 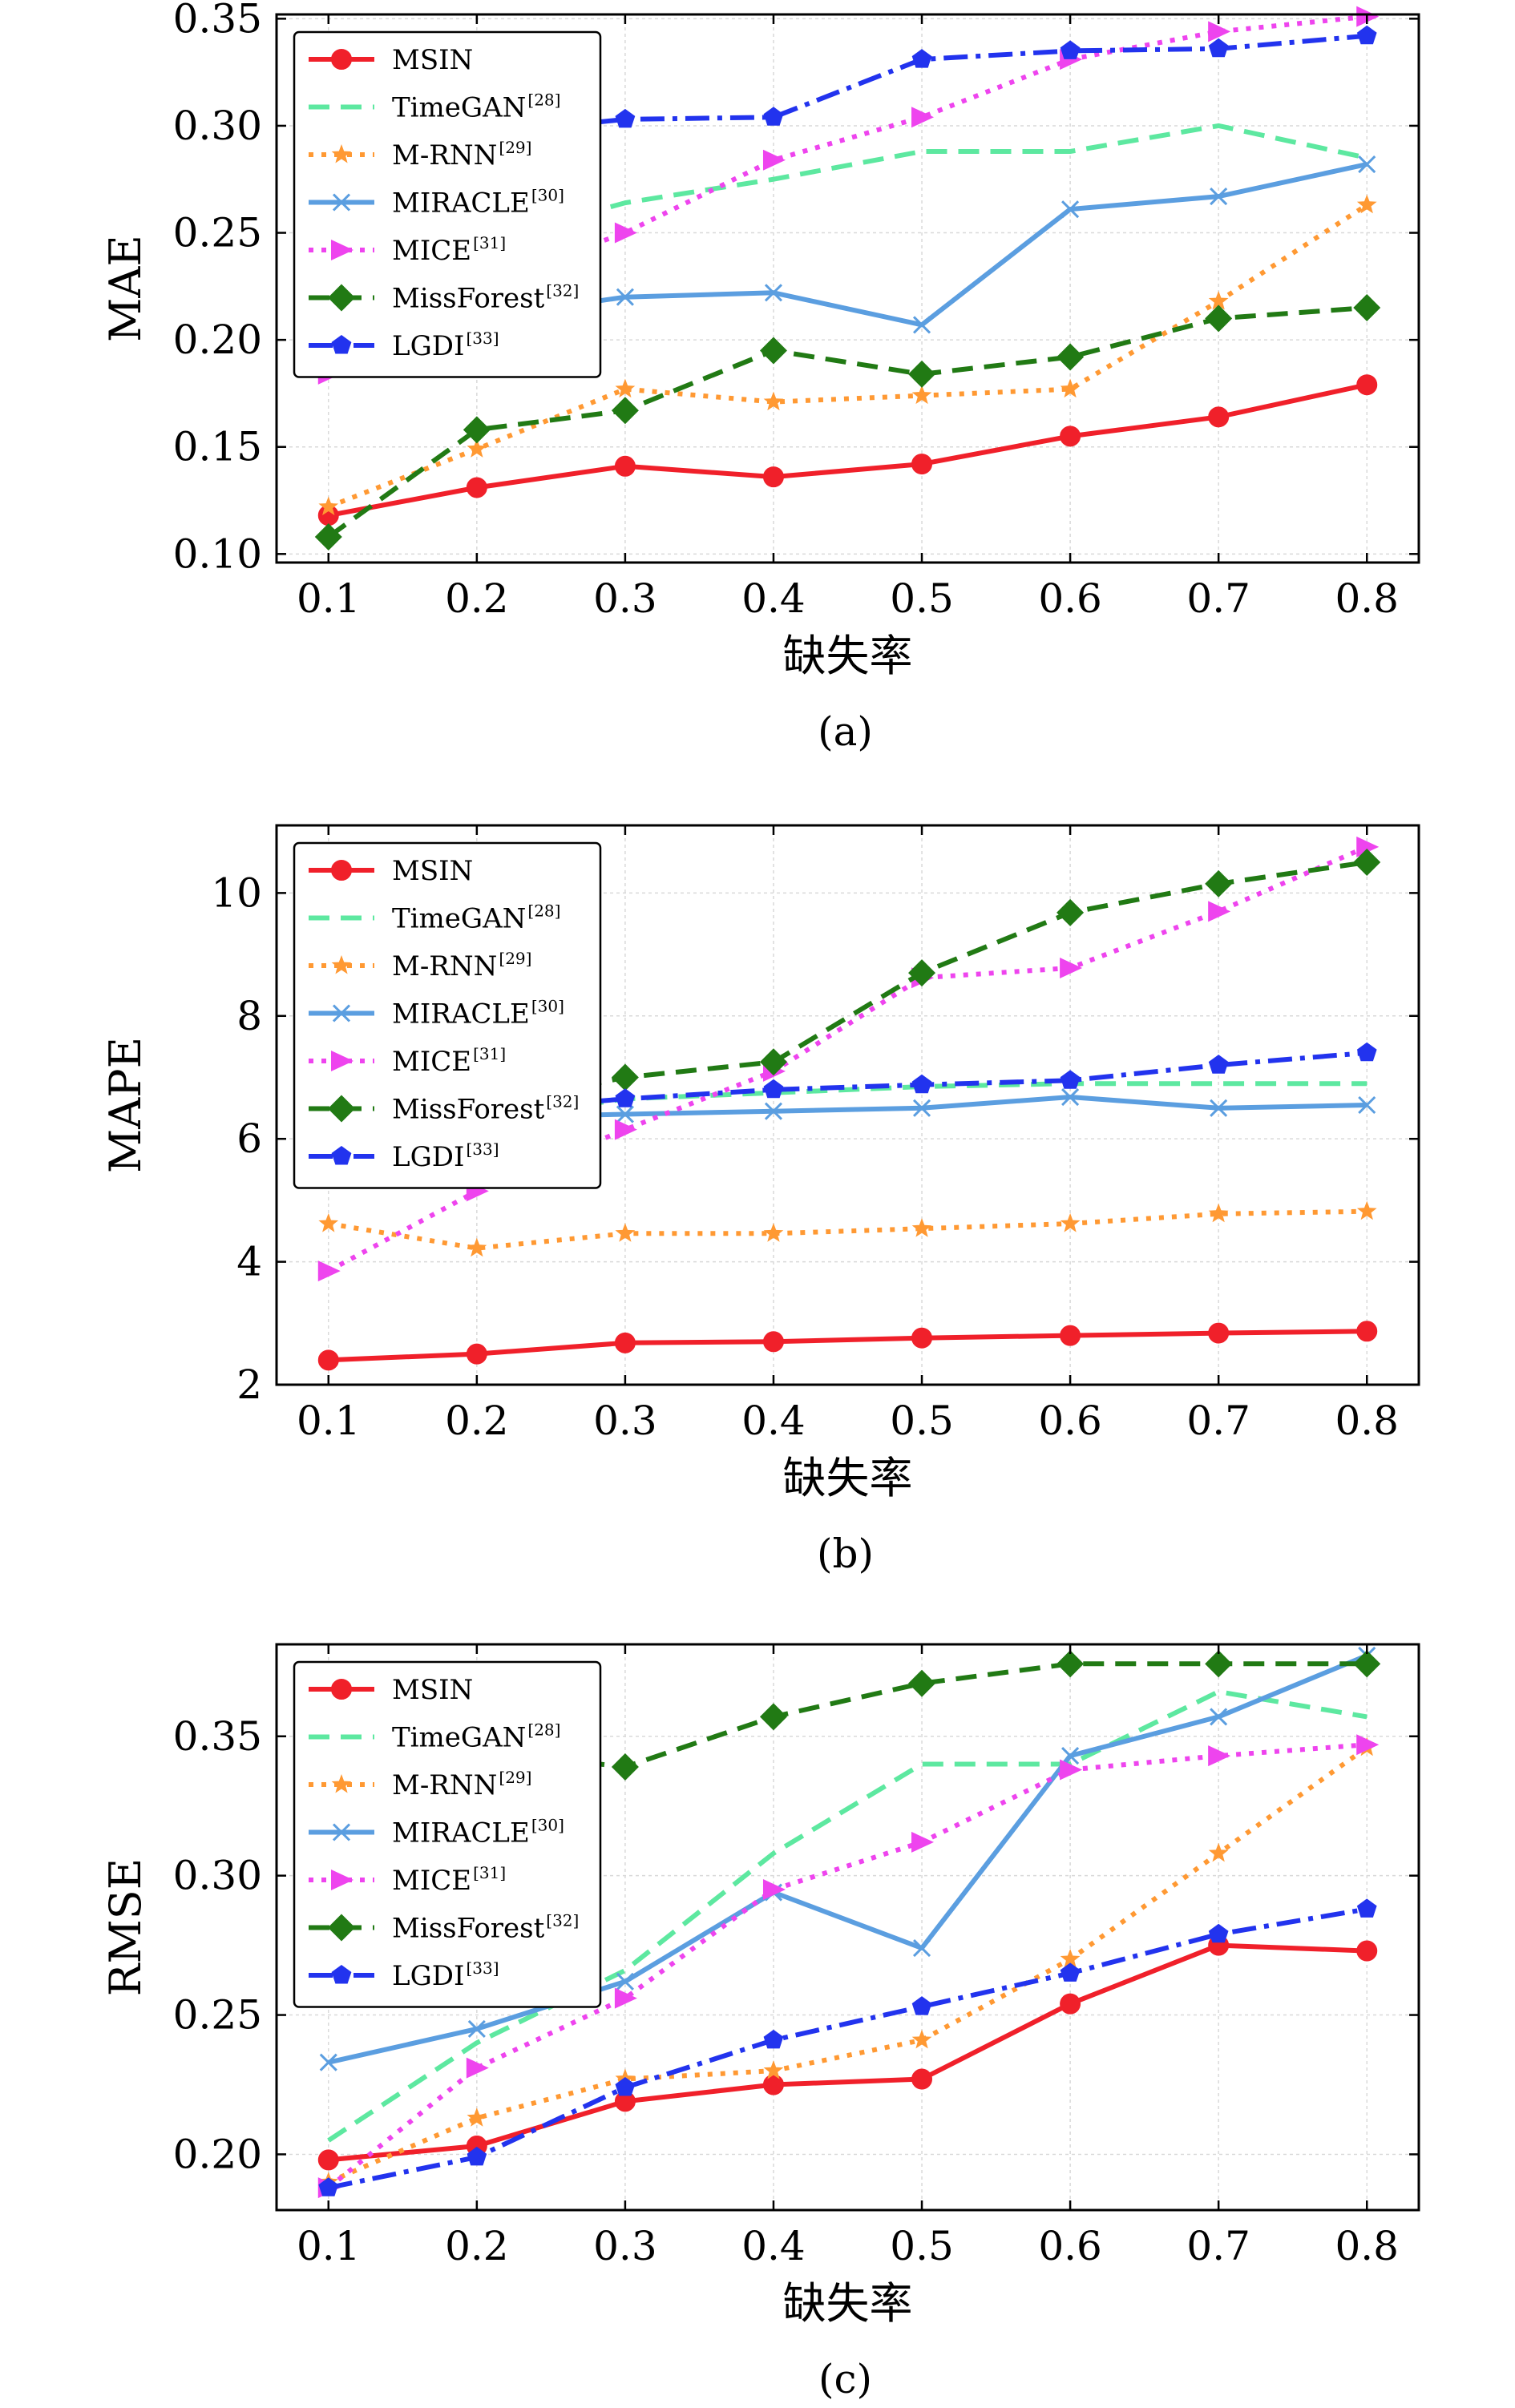 I want to click on series-line-timegan, so click(x=847, y=1916).